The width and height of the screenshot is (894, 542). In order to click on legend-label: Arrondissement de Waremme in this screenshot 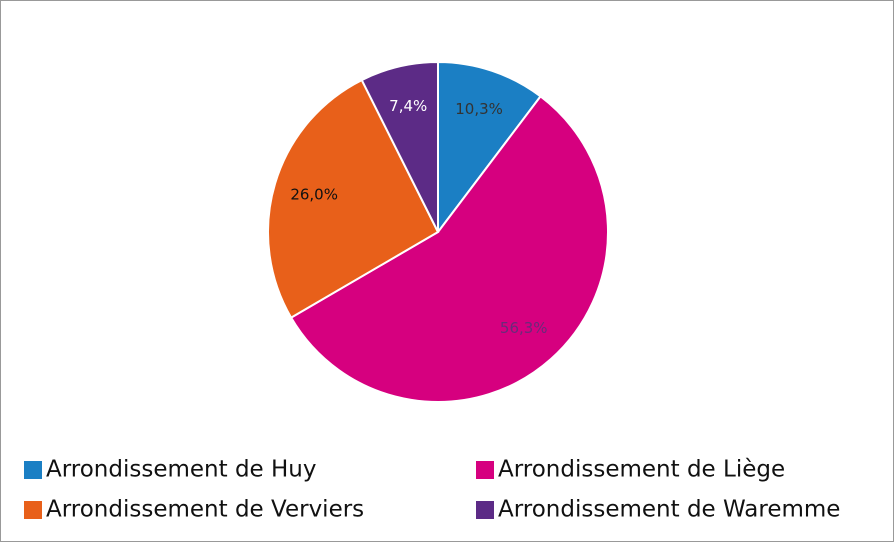, I will do `click(669, 510)`.